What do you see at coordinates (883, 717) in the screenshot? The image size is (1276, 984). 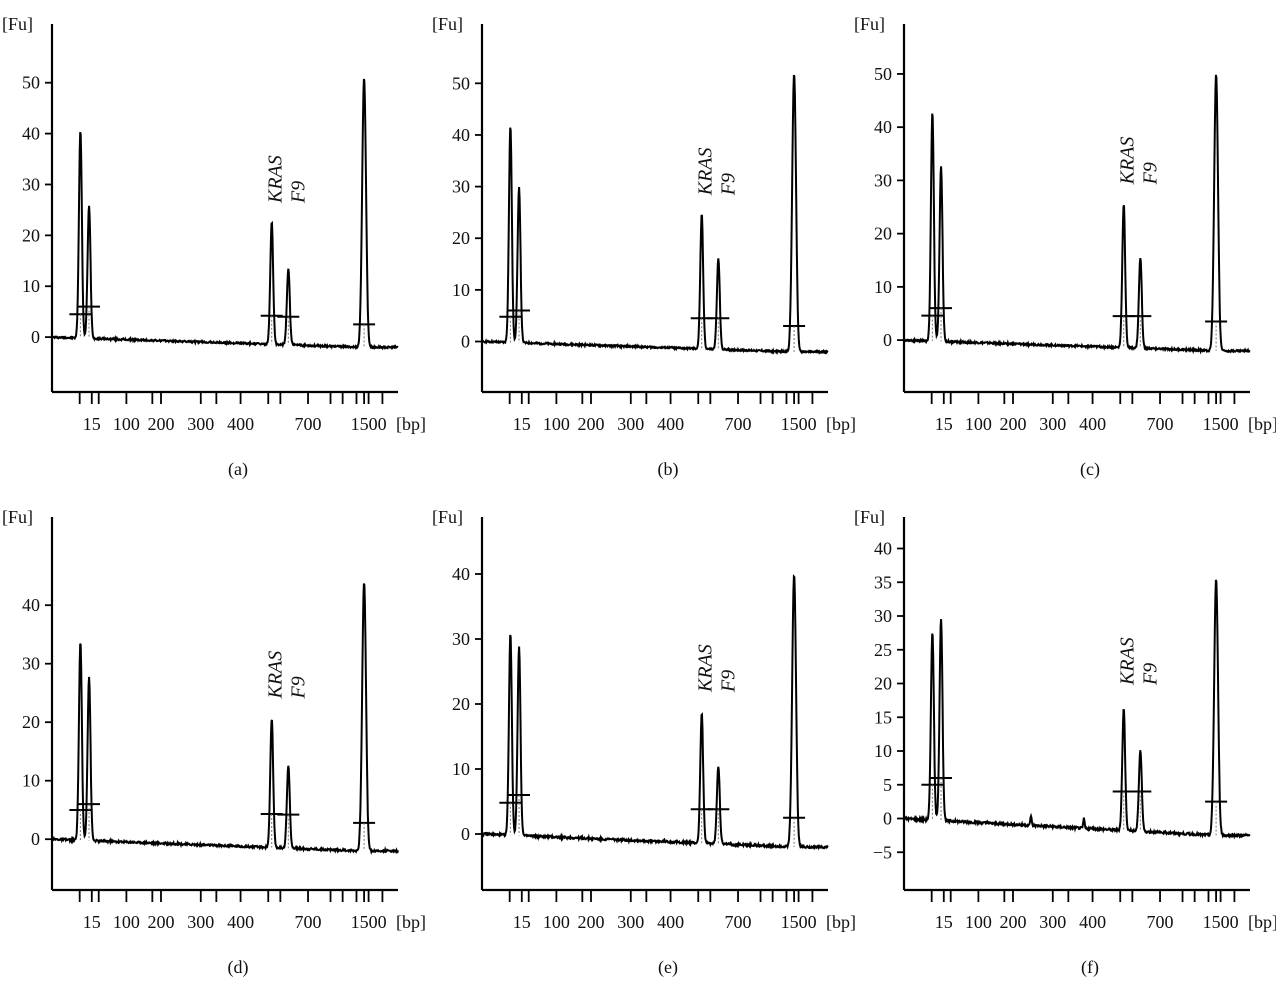 I see `y-tick-label: 15` at bounding box center [883, 717].